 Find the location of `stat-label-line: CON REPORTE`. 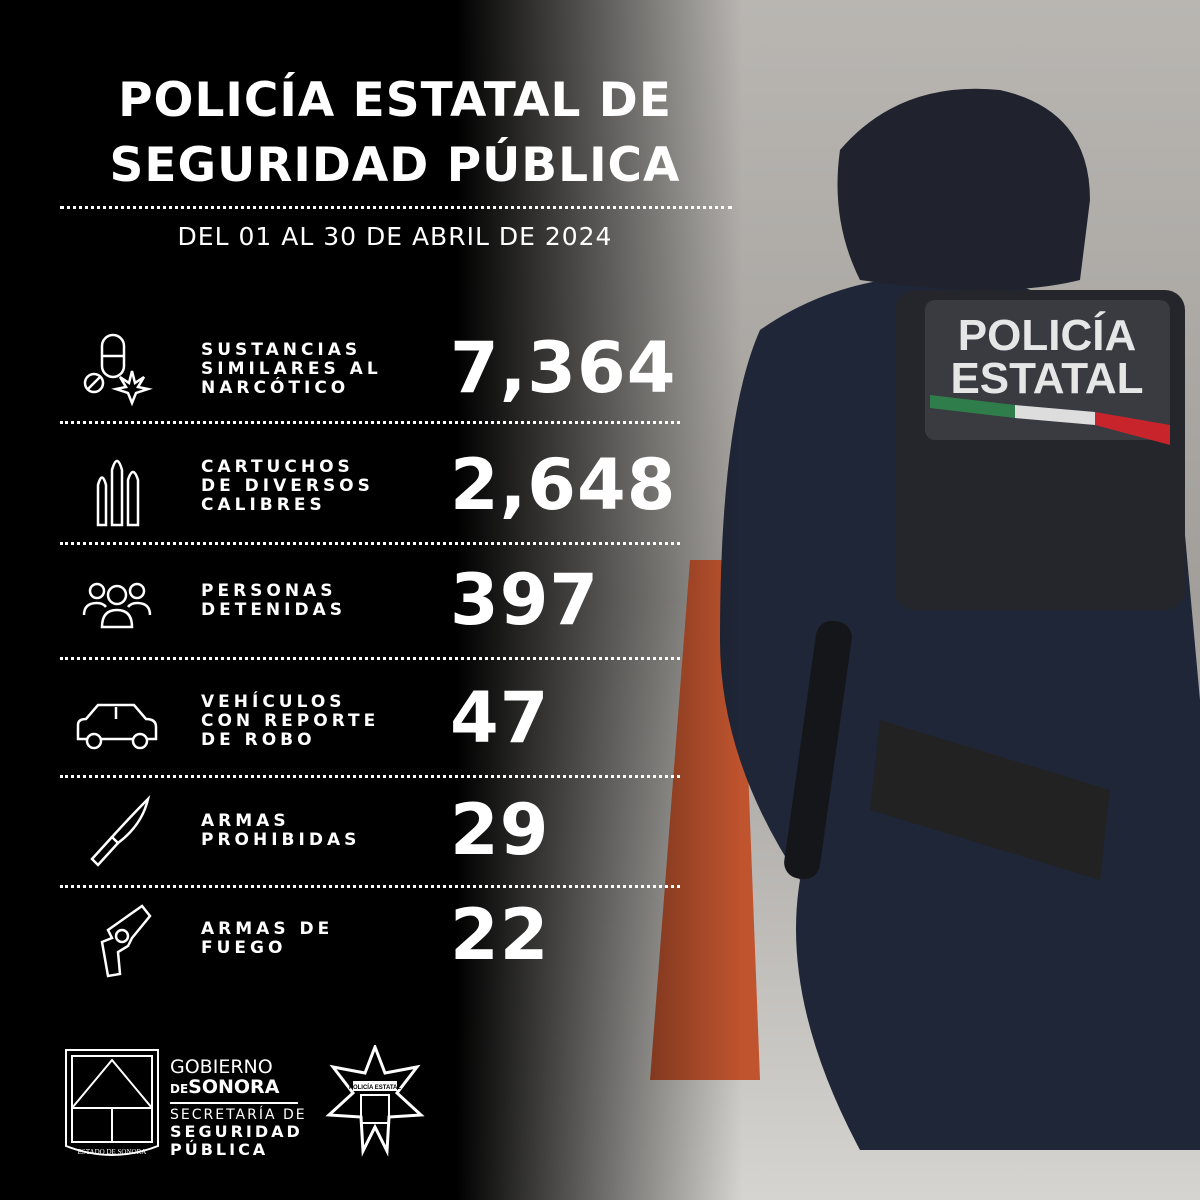

stat-label-line: CON REPORTE is located at coordinates (290, 721).